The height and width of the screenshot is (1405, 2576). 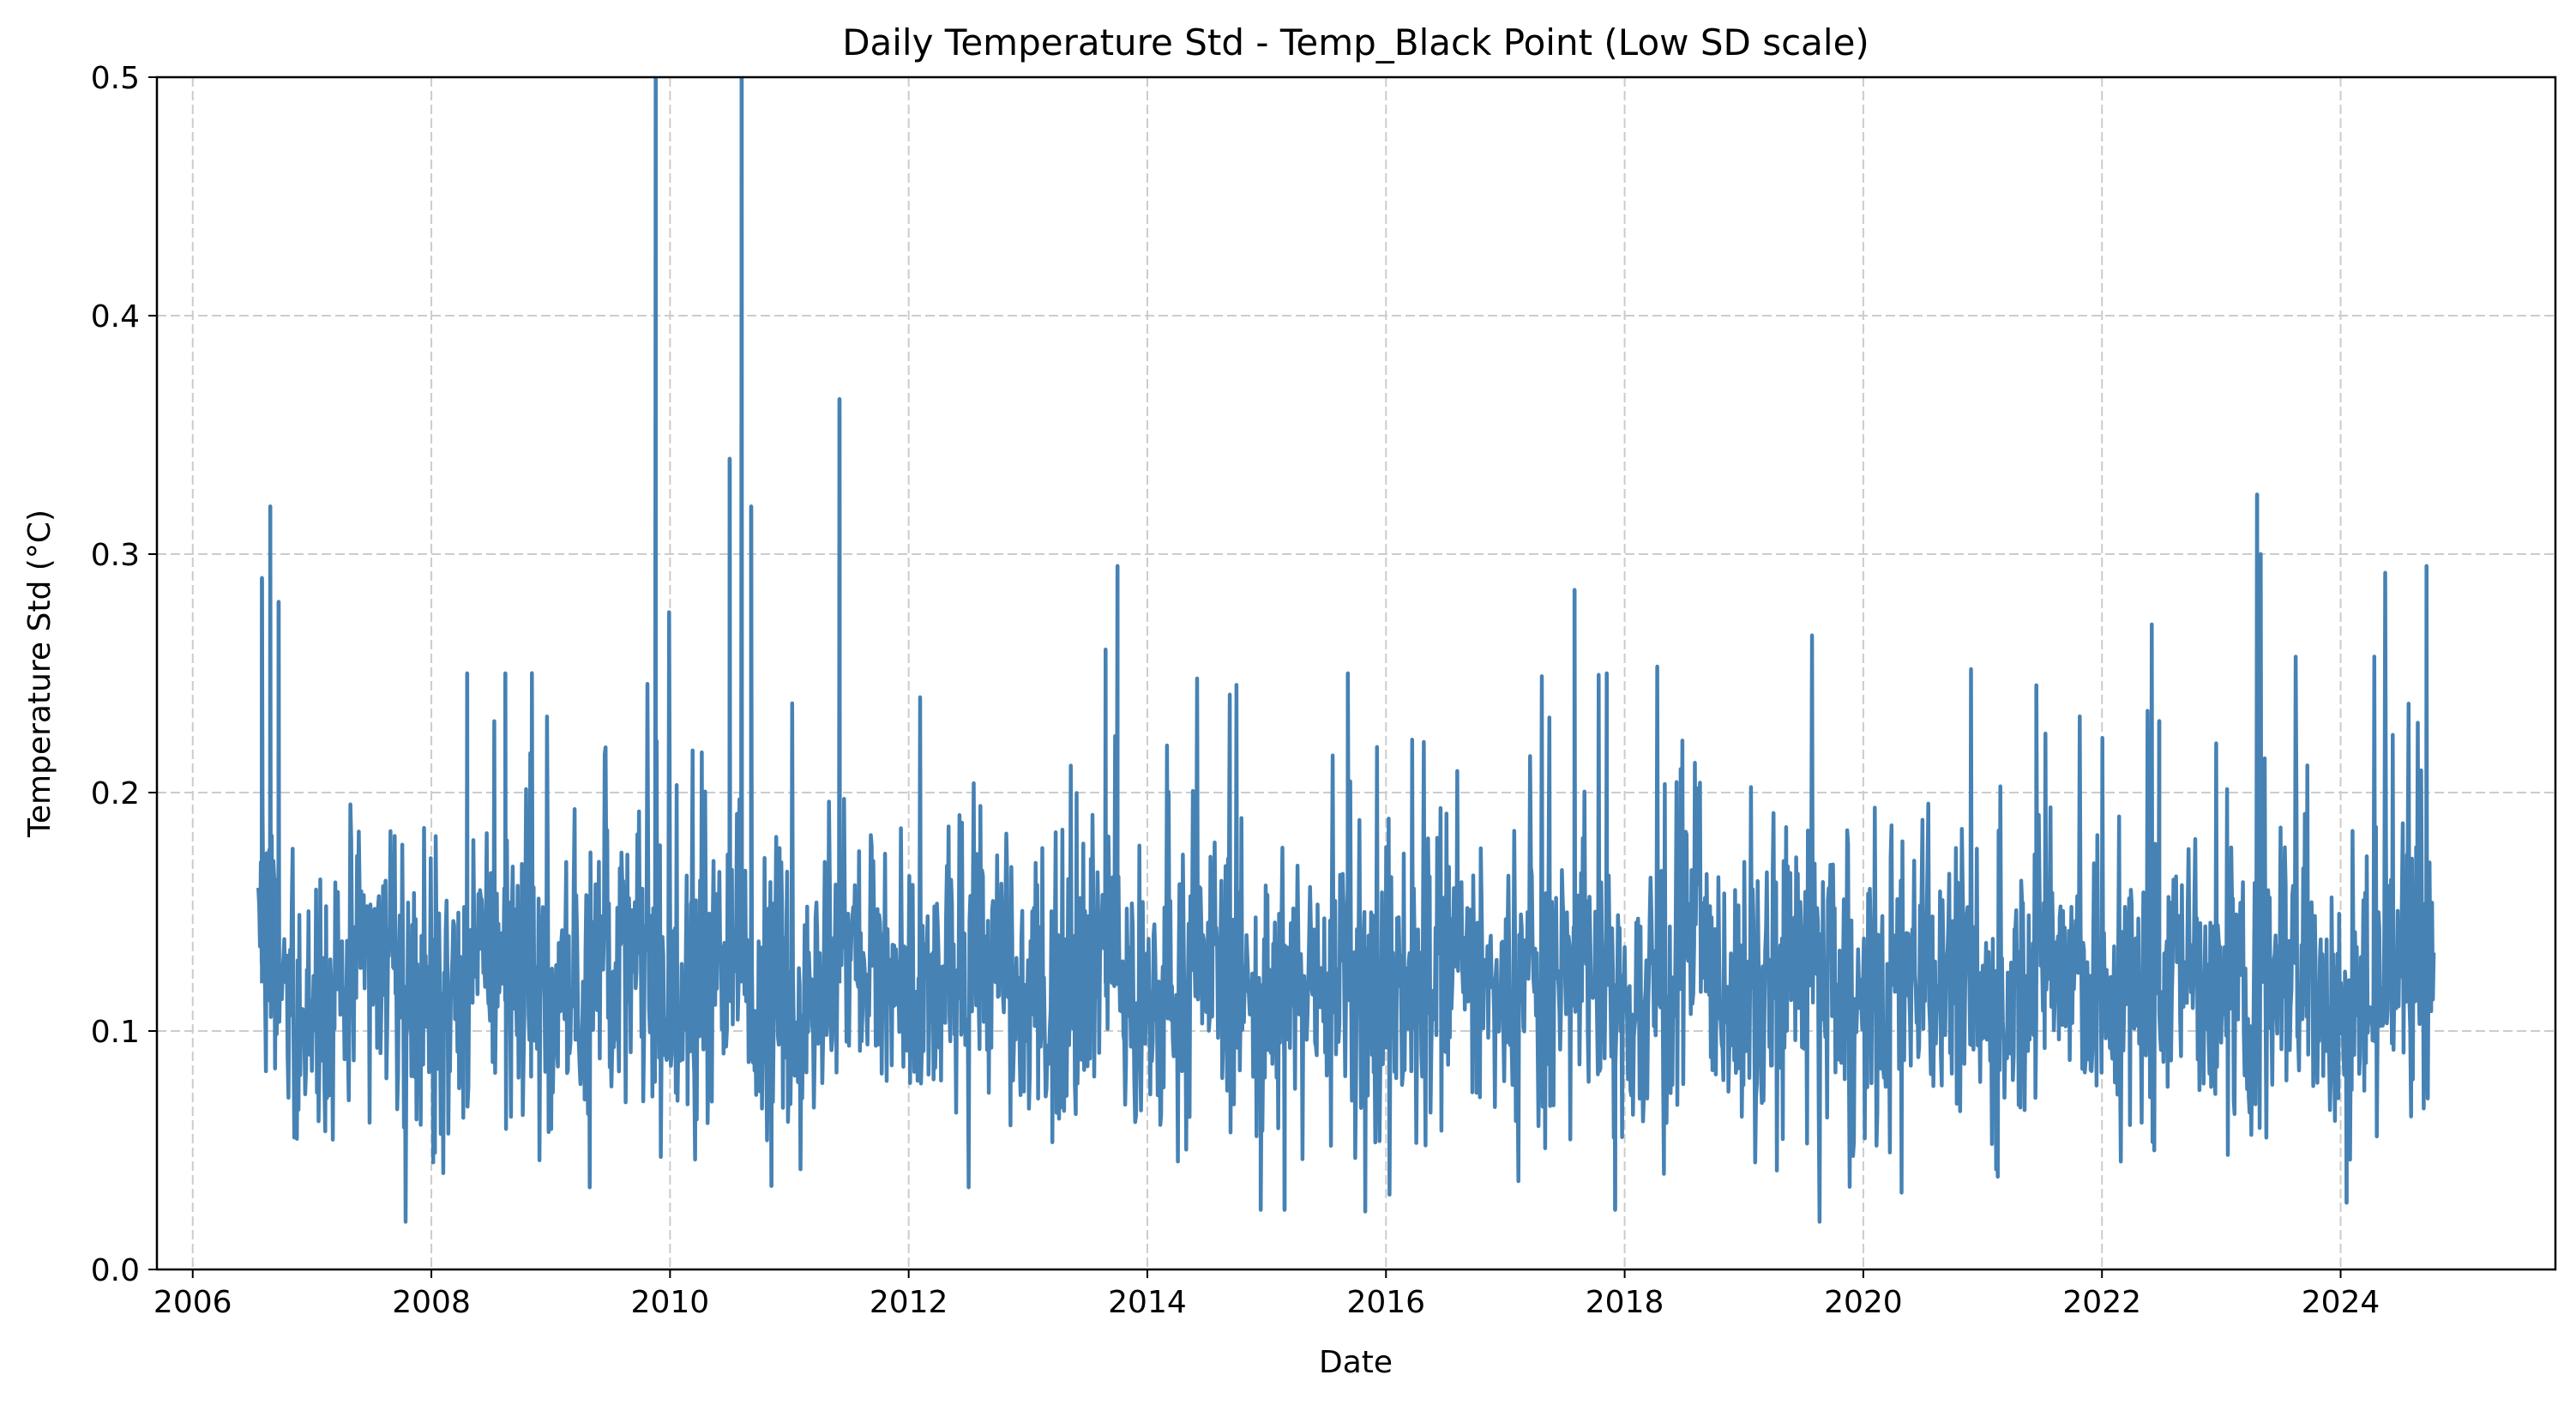 I want to click on x-tick-label: 2016, so click(x=1385, y=1302).